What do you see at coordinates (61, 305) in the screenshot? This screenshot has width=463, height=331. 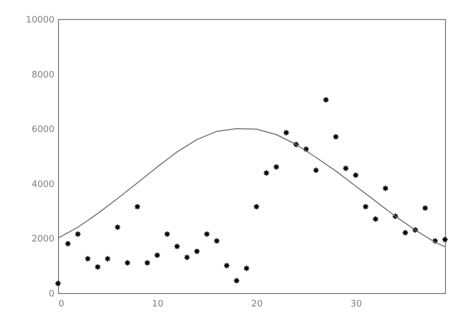 I see `x-tick-label: 0` at bounding box center [61, 305].